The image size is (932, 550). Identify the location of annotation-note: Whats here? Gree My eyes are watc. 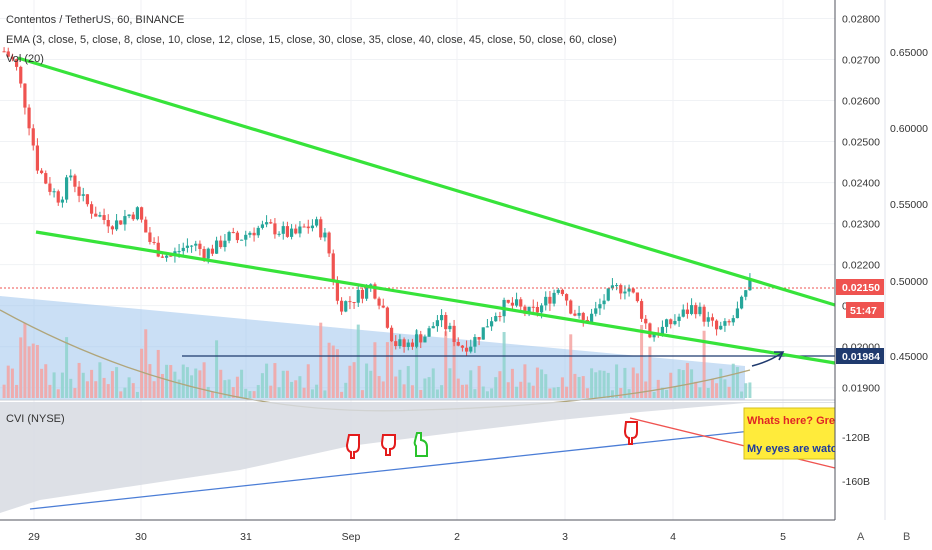
(792, 433).